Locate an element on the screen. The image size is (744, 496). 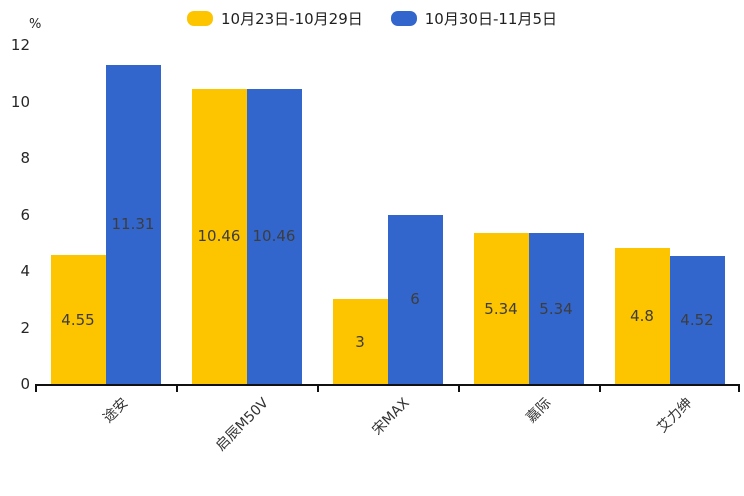
y-tick-label-6: 6 is located at coordinates (25, 214).